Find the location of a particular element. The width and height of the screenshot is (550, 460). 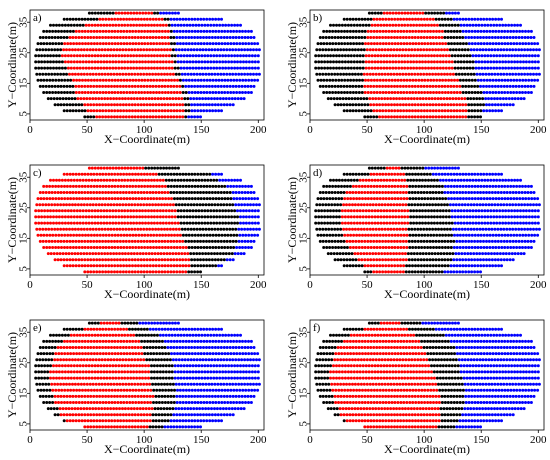

scan-row is located at coordinates (142, 427).